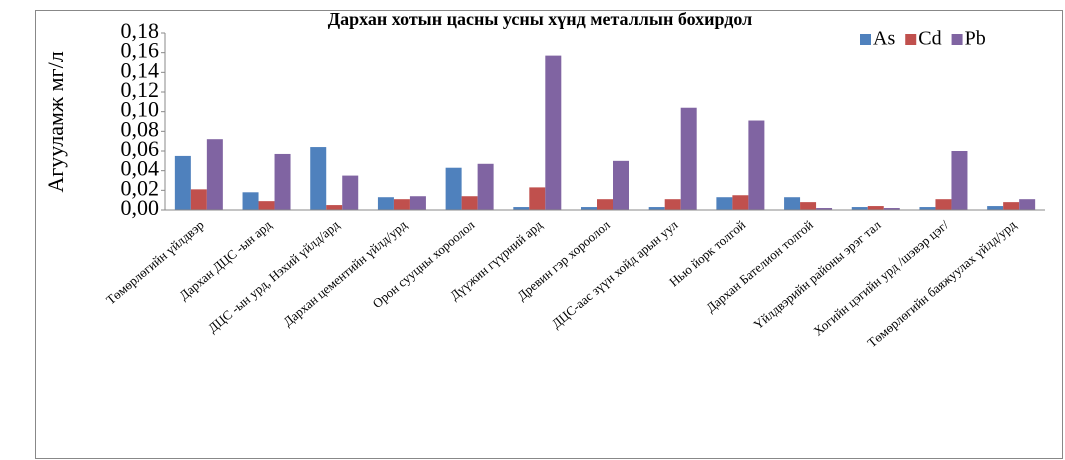  I want to click on x-tick-label: Үйлдвэрийн районы эрэг тал, so click(817, 274).